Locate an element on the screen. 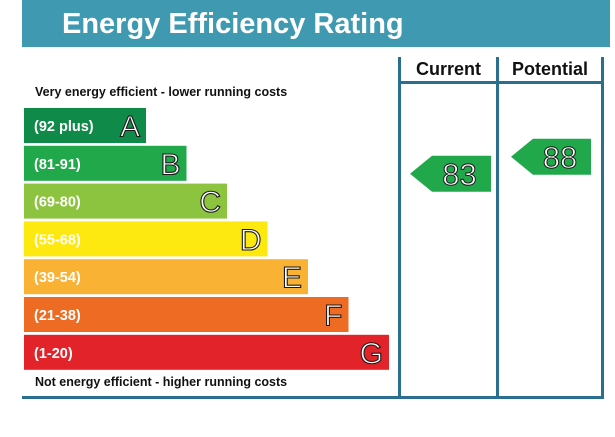 Image resolution: width=615 pixels, height=437 pixels. band-range-f: (21-38) is located at coordinates (57, 316).